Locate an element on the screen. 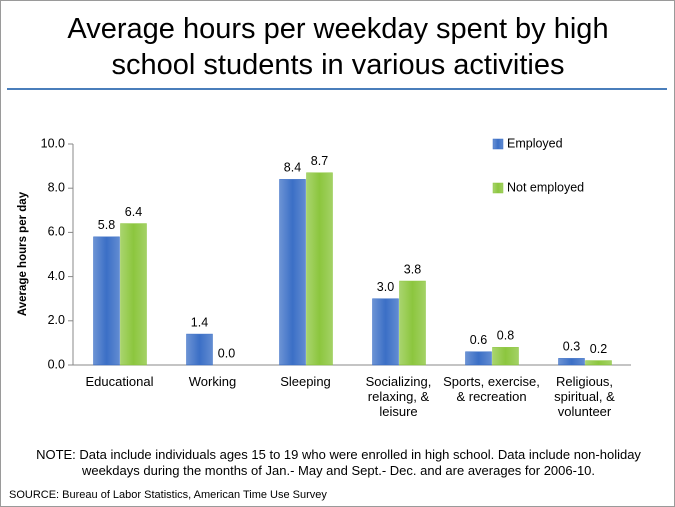 This screenshot has height=507, width=675. value-label: 8.7 is located at coordinates (319, 161).